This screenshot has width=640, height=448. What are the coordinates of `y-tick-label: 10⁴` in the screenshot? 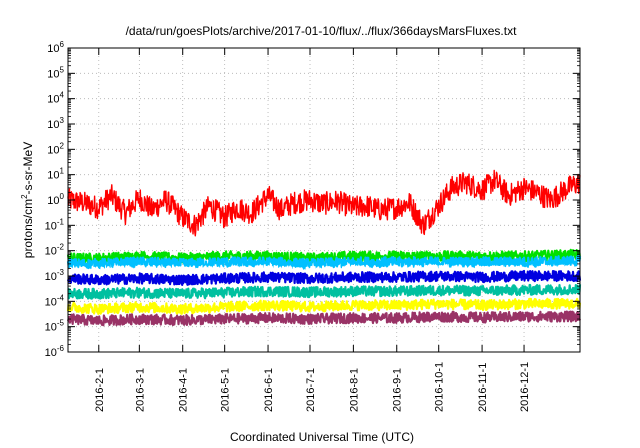 It's located at (55, 98).